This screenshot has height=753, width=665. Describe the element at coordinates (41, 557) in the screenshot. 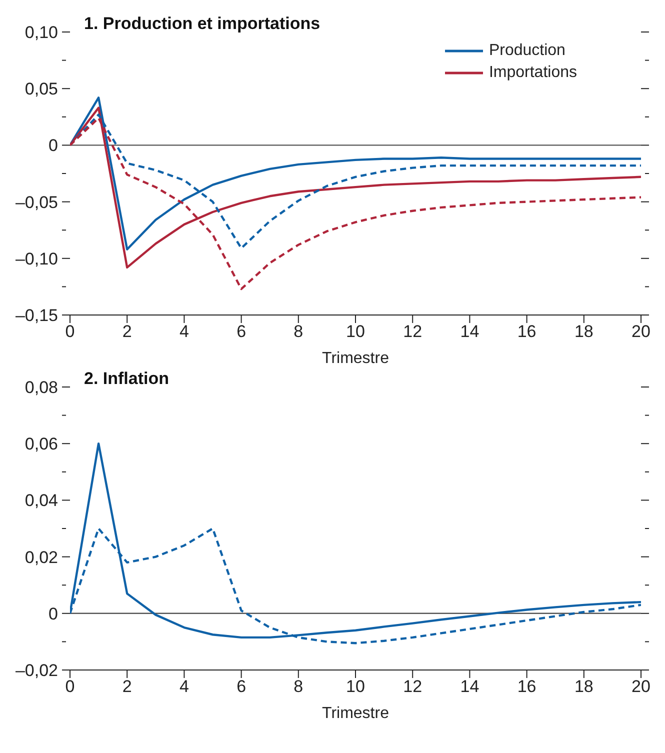

I see `y-tick-label: 0,02` at that location.